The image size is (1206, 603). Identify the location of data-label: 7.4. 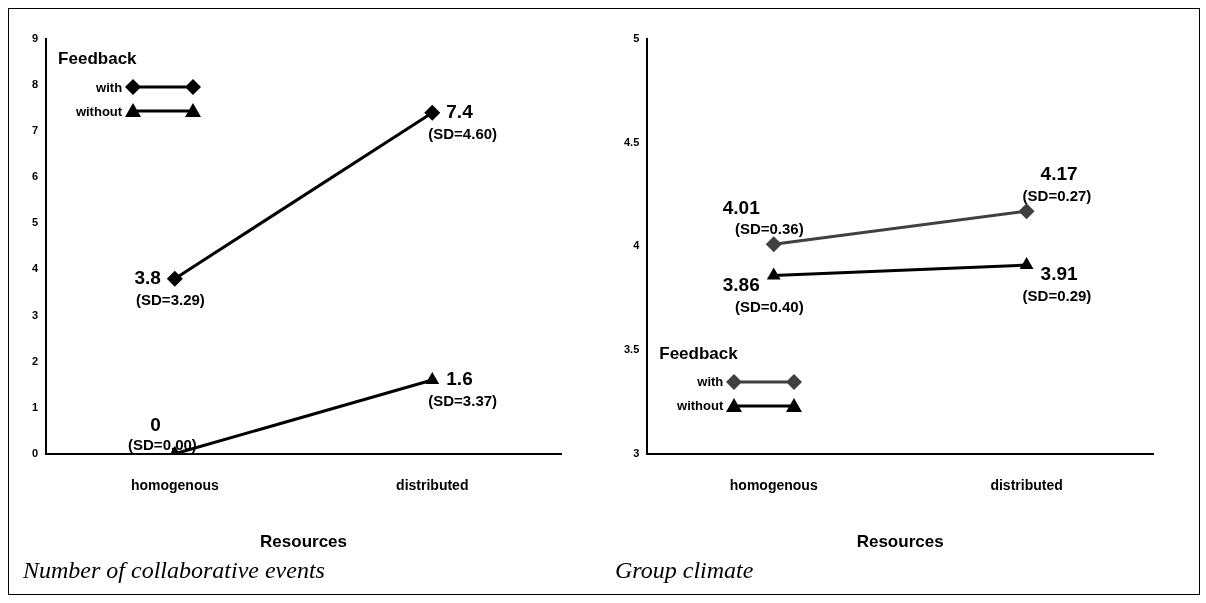
(460, 111).